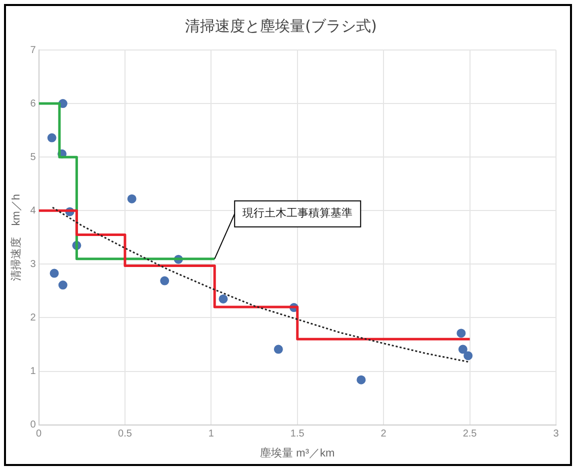 This screenshot has width=574, height=468. I want to click on x-tick-label: 2, so click(383, 434).